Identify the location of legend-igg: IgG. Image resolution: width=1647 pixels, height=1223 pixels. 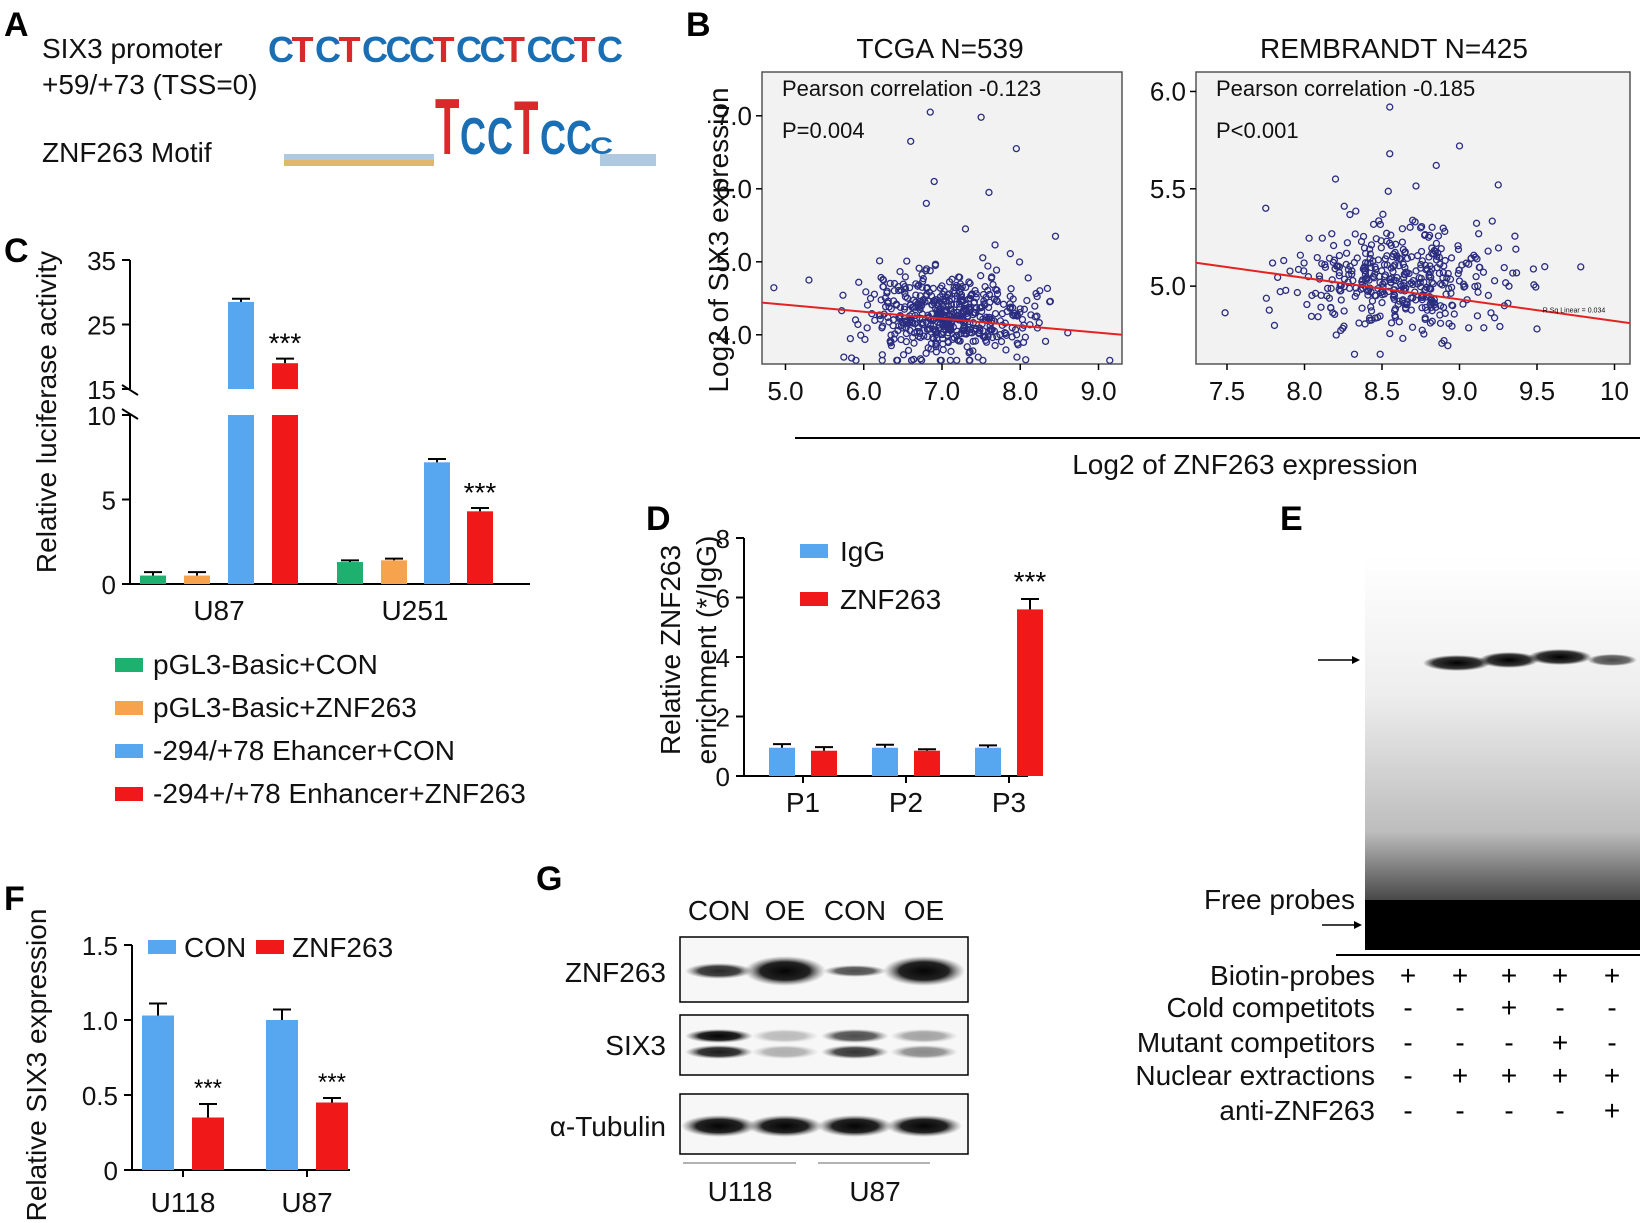
(862, 551).